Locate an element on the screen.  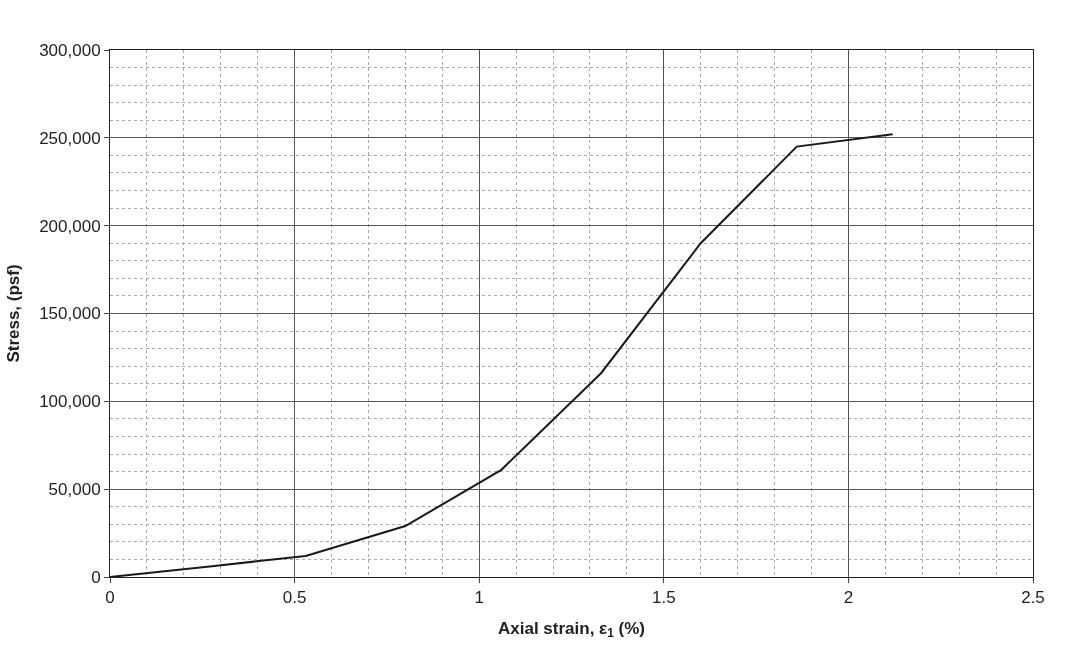
y-tick-label: 100,000 is located at coordinates (70, 402).